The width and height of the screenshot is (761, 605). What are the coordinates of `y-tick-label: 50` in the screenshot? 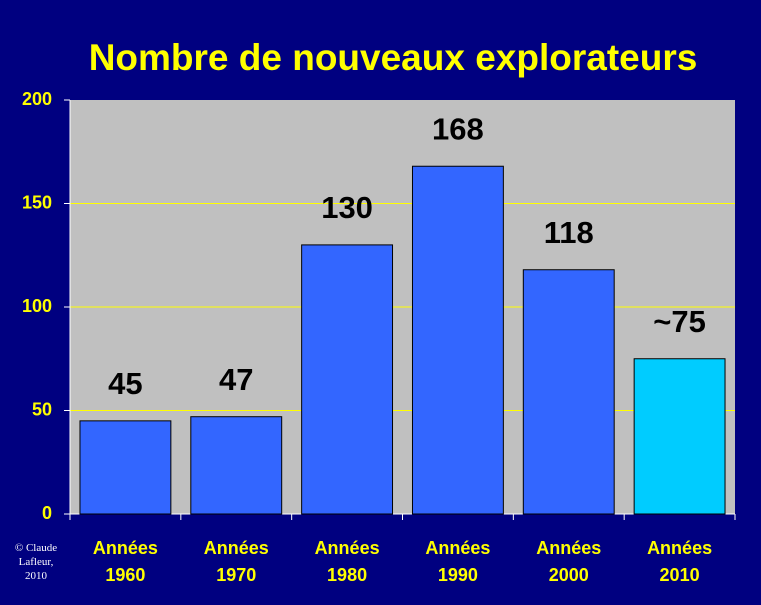 It's located at (42, 409).